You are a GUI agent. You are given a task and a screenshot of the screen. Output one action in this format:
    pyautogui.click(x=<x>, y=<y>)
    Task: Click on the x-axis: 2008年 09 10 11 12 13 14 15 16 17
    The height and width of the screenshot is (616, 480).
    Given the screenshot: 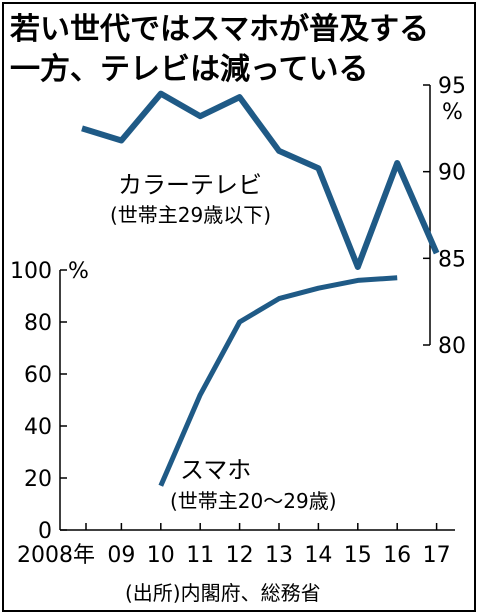 What is the action you would take?
    pyautogui.click(x=236, y=545)
    